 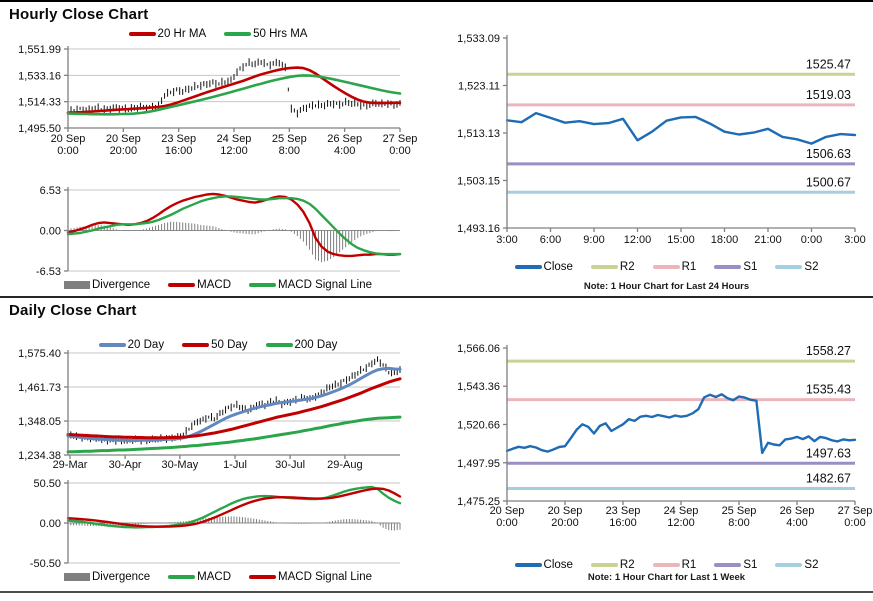 What do you see at coordinates (79, 14) in the screenshot?
I see `hourly-section-title: Hourly Close Chart` at bounding box center [79, 14].